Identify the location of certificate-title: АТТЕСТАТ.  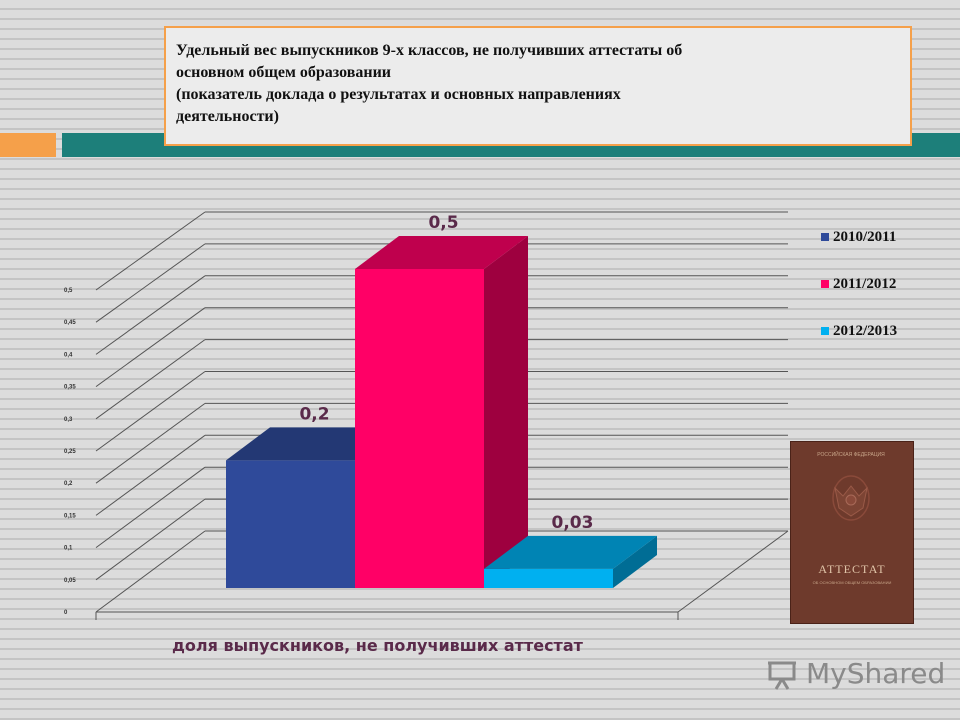
(852, 569).